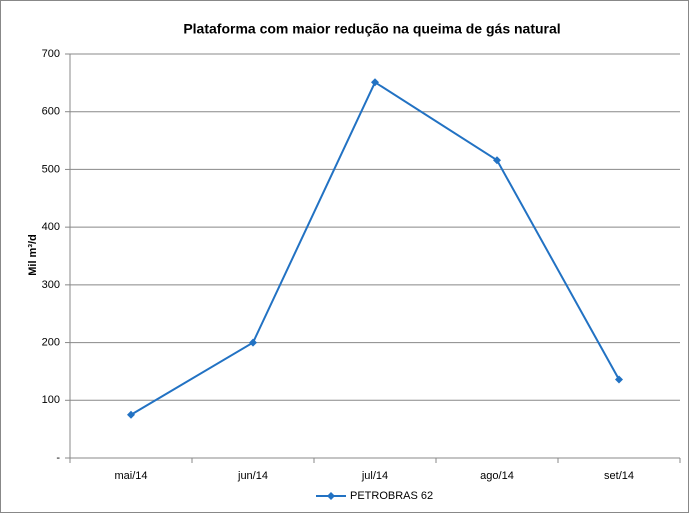  What do you see at coordinates (51, 54) in the screenshot?
I see `y-tick-label: 700` at bounding box center [51, 54].